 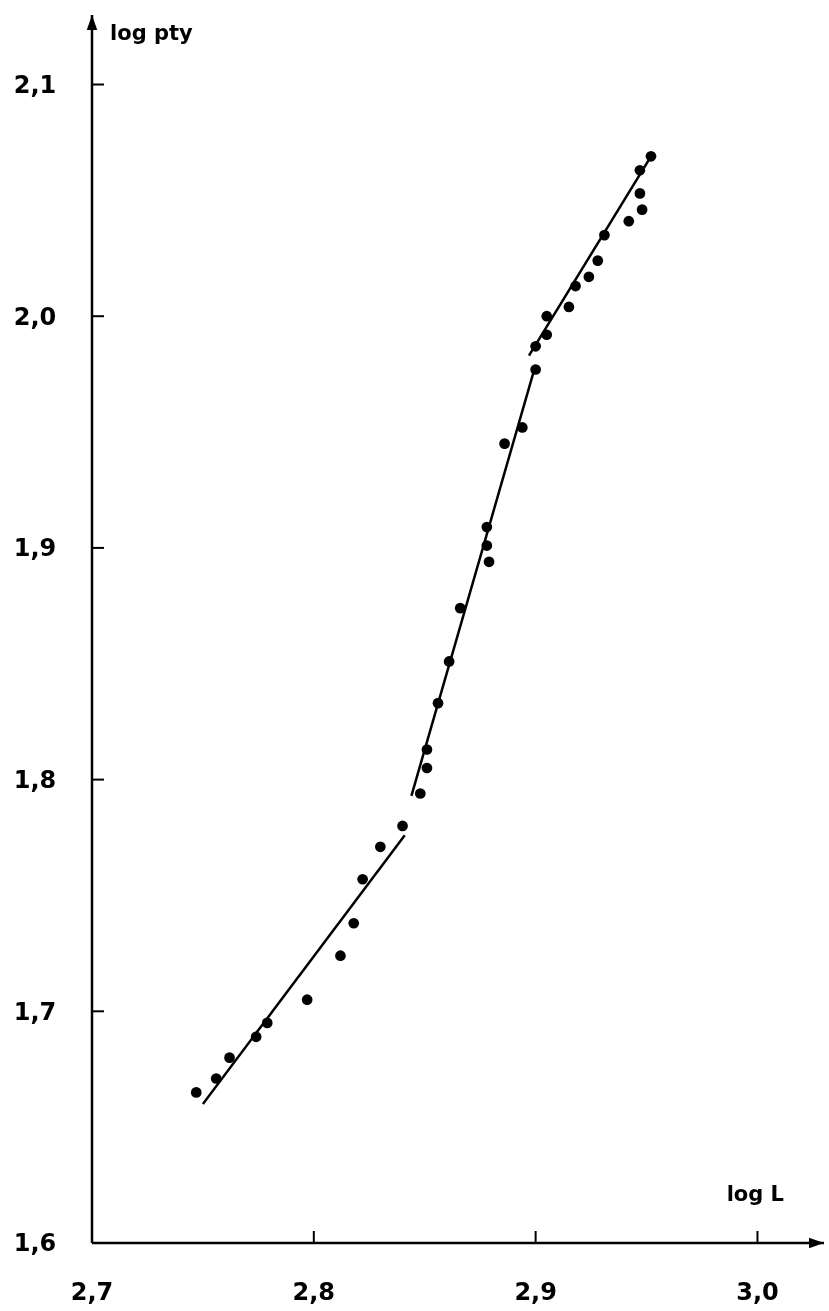 I want to click on y-tick-label: 1,6, so click(x=35, y=1243).